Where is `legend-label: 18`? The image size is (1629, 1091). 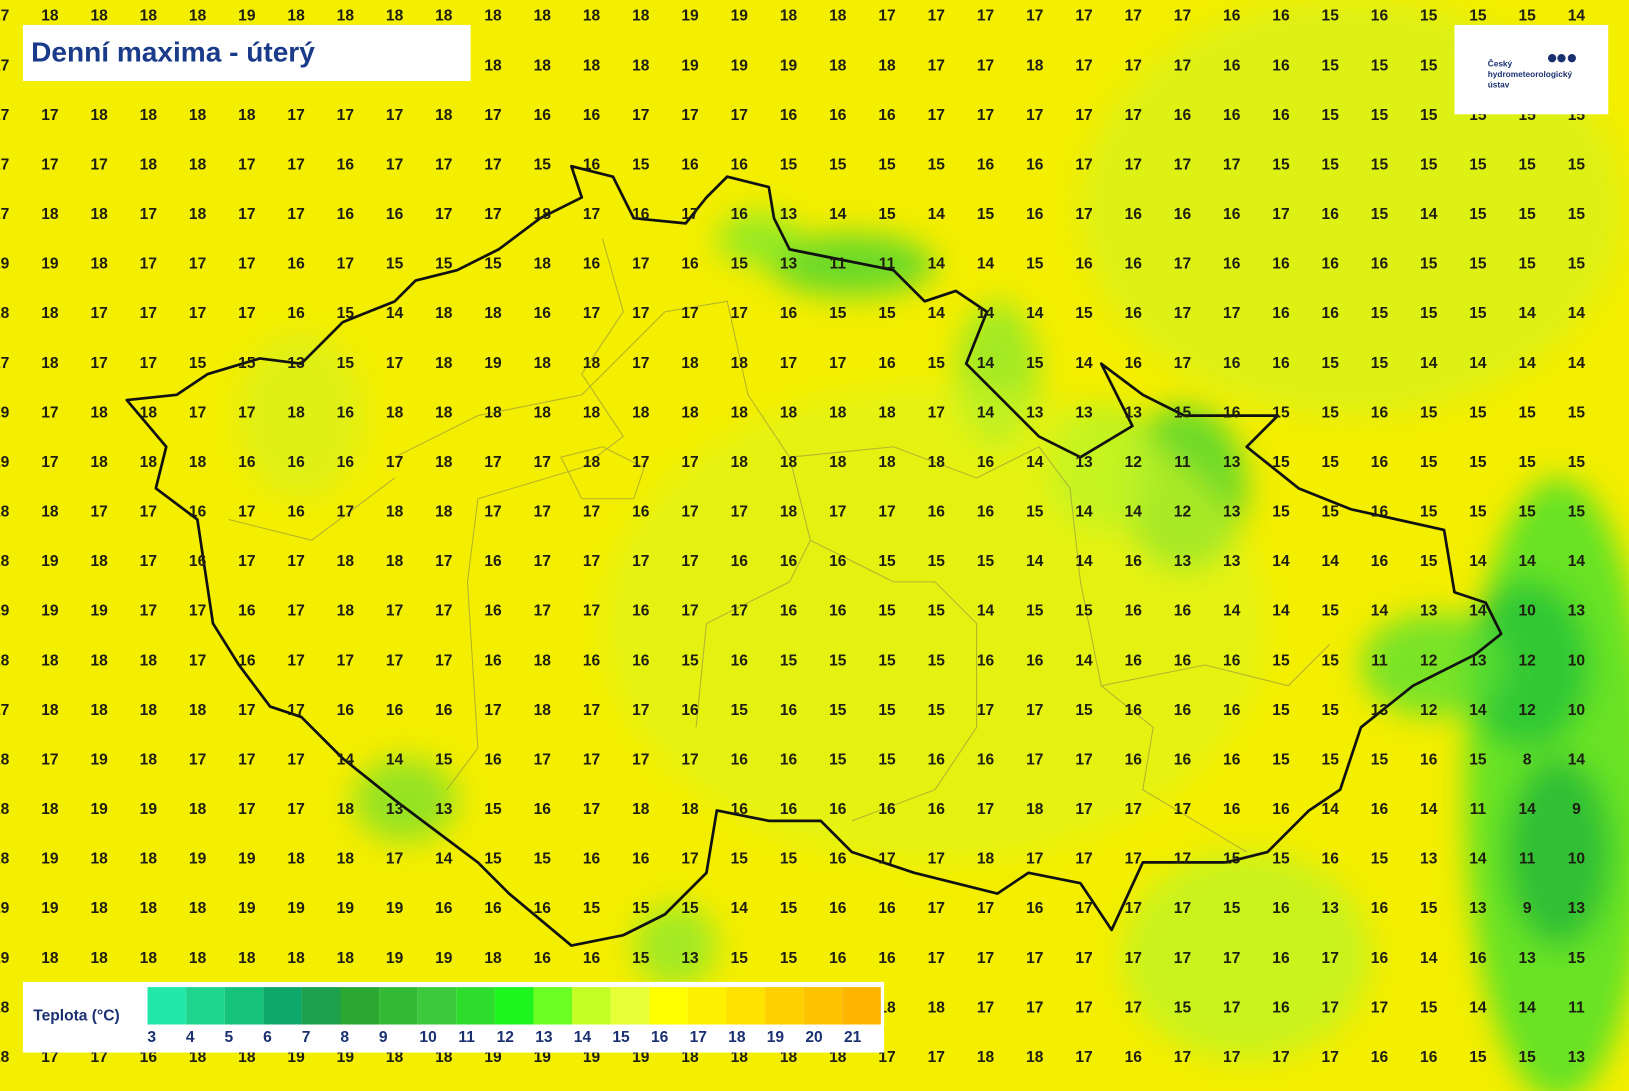
legend-label: 18 is located at coordinates (737, 1037).